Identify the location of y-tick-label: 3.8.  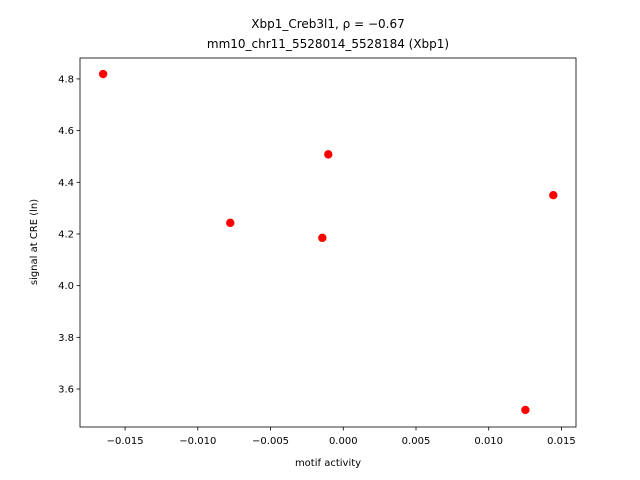
(66, 338).